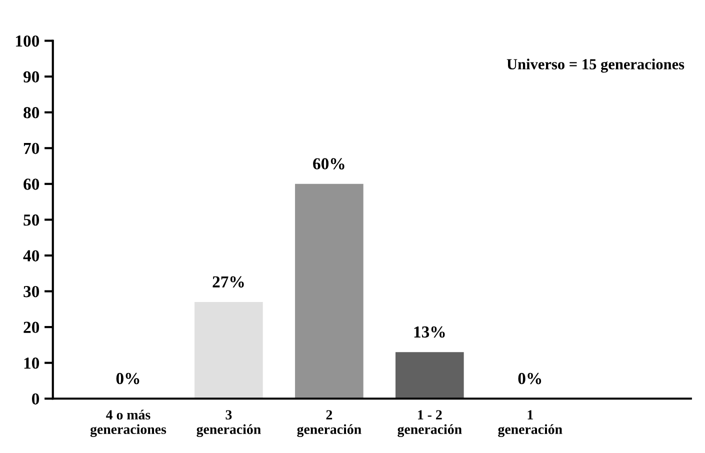 The image size is (705, 453). What do you see at coordinates (595, 65) in the screenshot?
I see `annotation: Universo = 15 generaciones` at bounding box center [595, 65].